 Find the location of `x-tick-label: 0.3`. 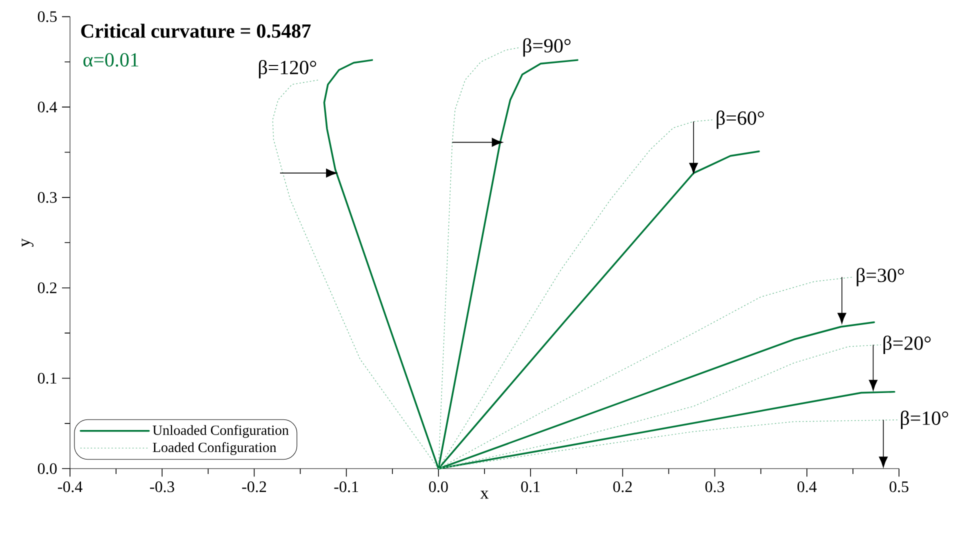

x-tick-label: 0.3 is located at coordinates (714, 487).